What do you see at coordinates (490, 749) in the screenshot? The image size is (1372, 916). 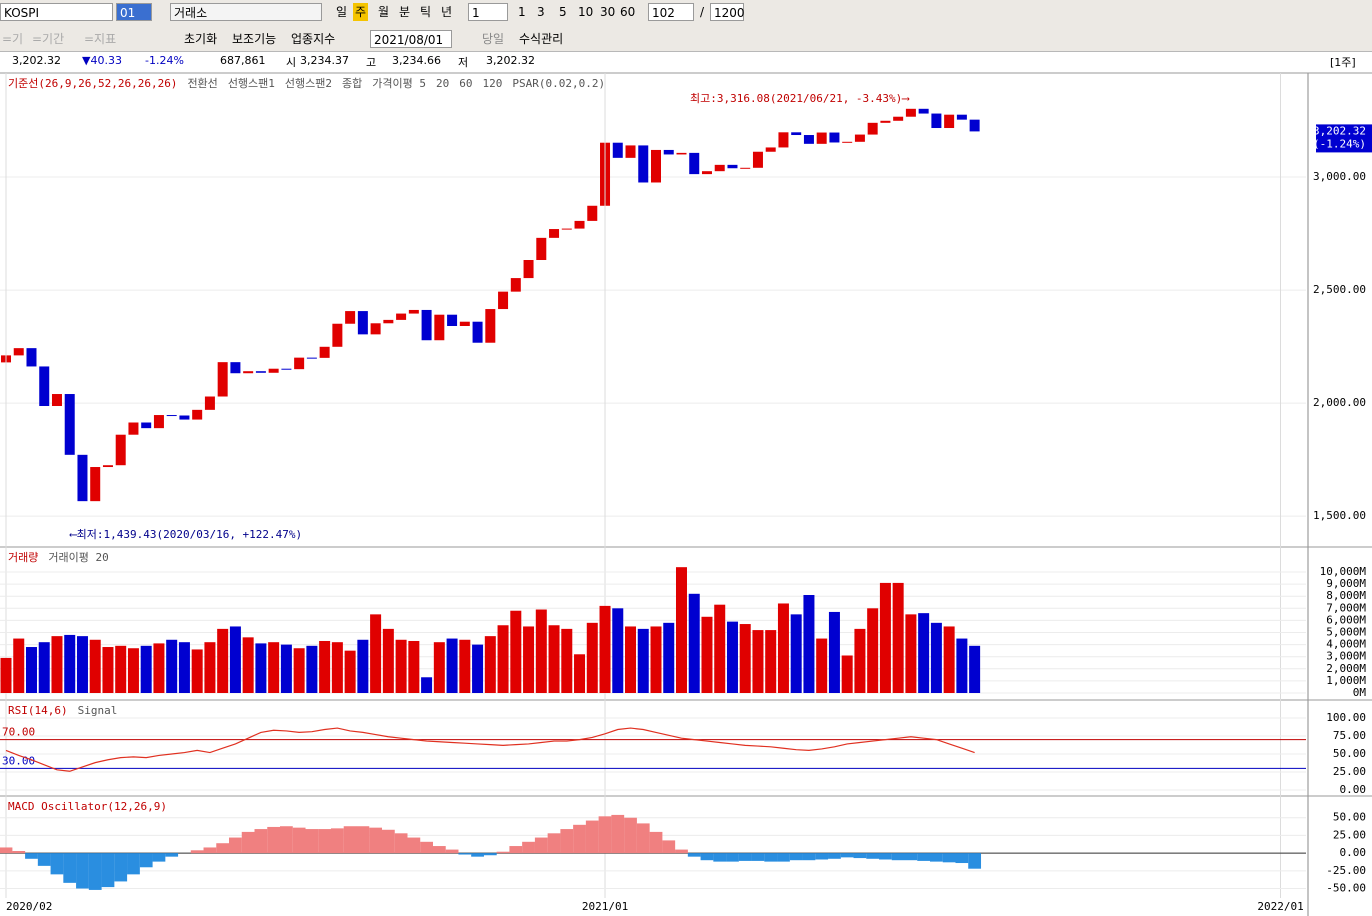 I see `rsi-line` at bounding box center [490, 749].